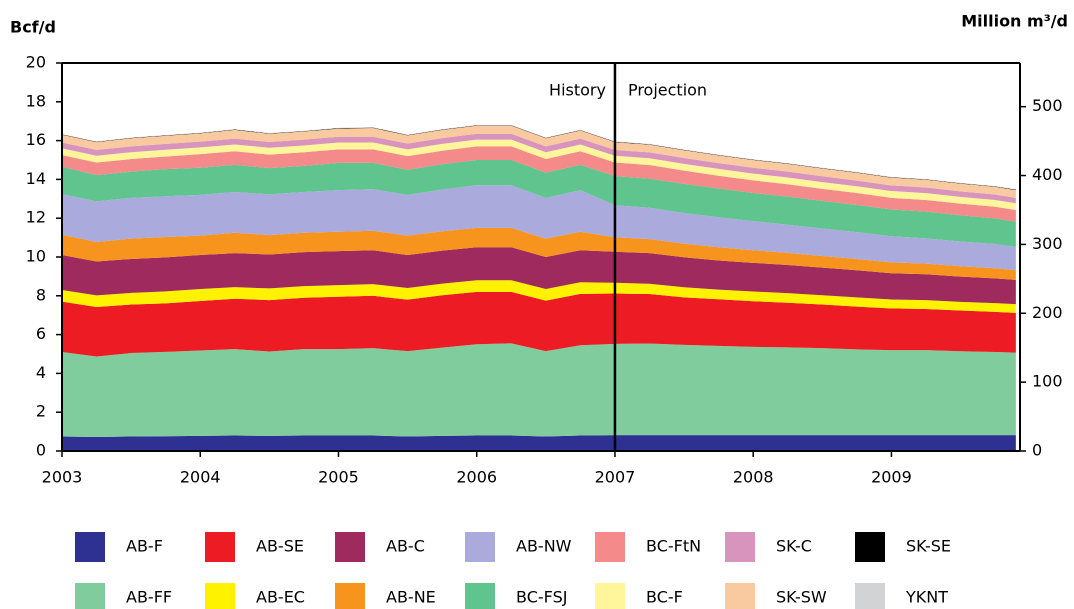  I want to click on y-tick-label: 6, so click(41, 333).